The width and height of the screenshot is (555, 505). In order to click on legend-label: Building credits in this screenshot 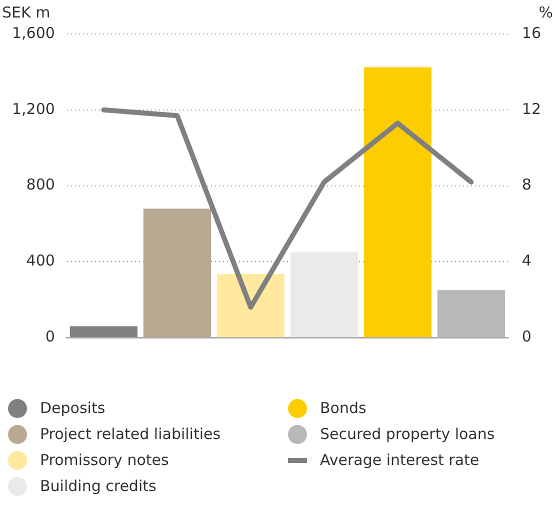, I will do `click(98, 486)`.